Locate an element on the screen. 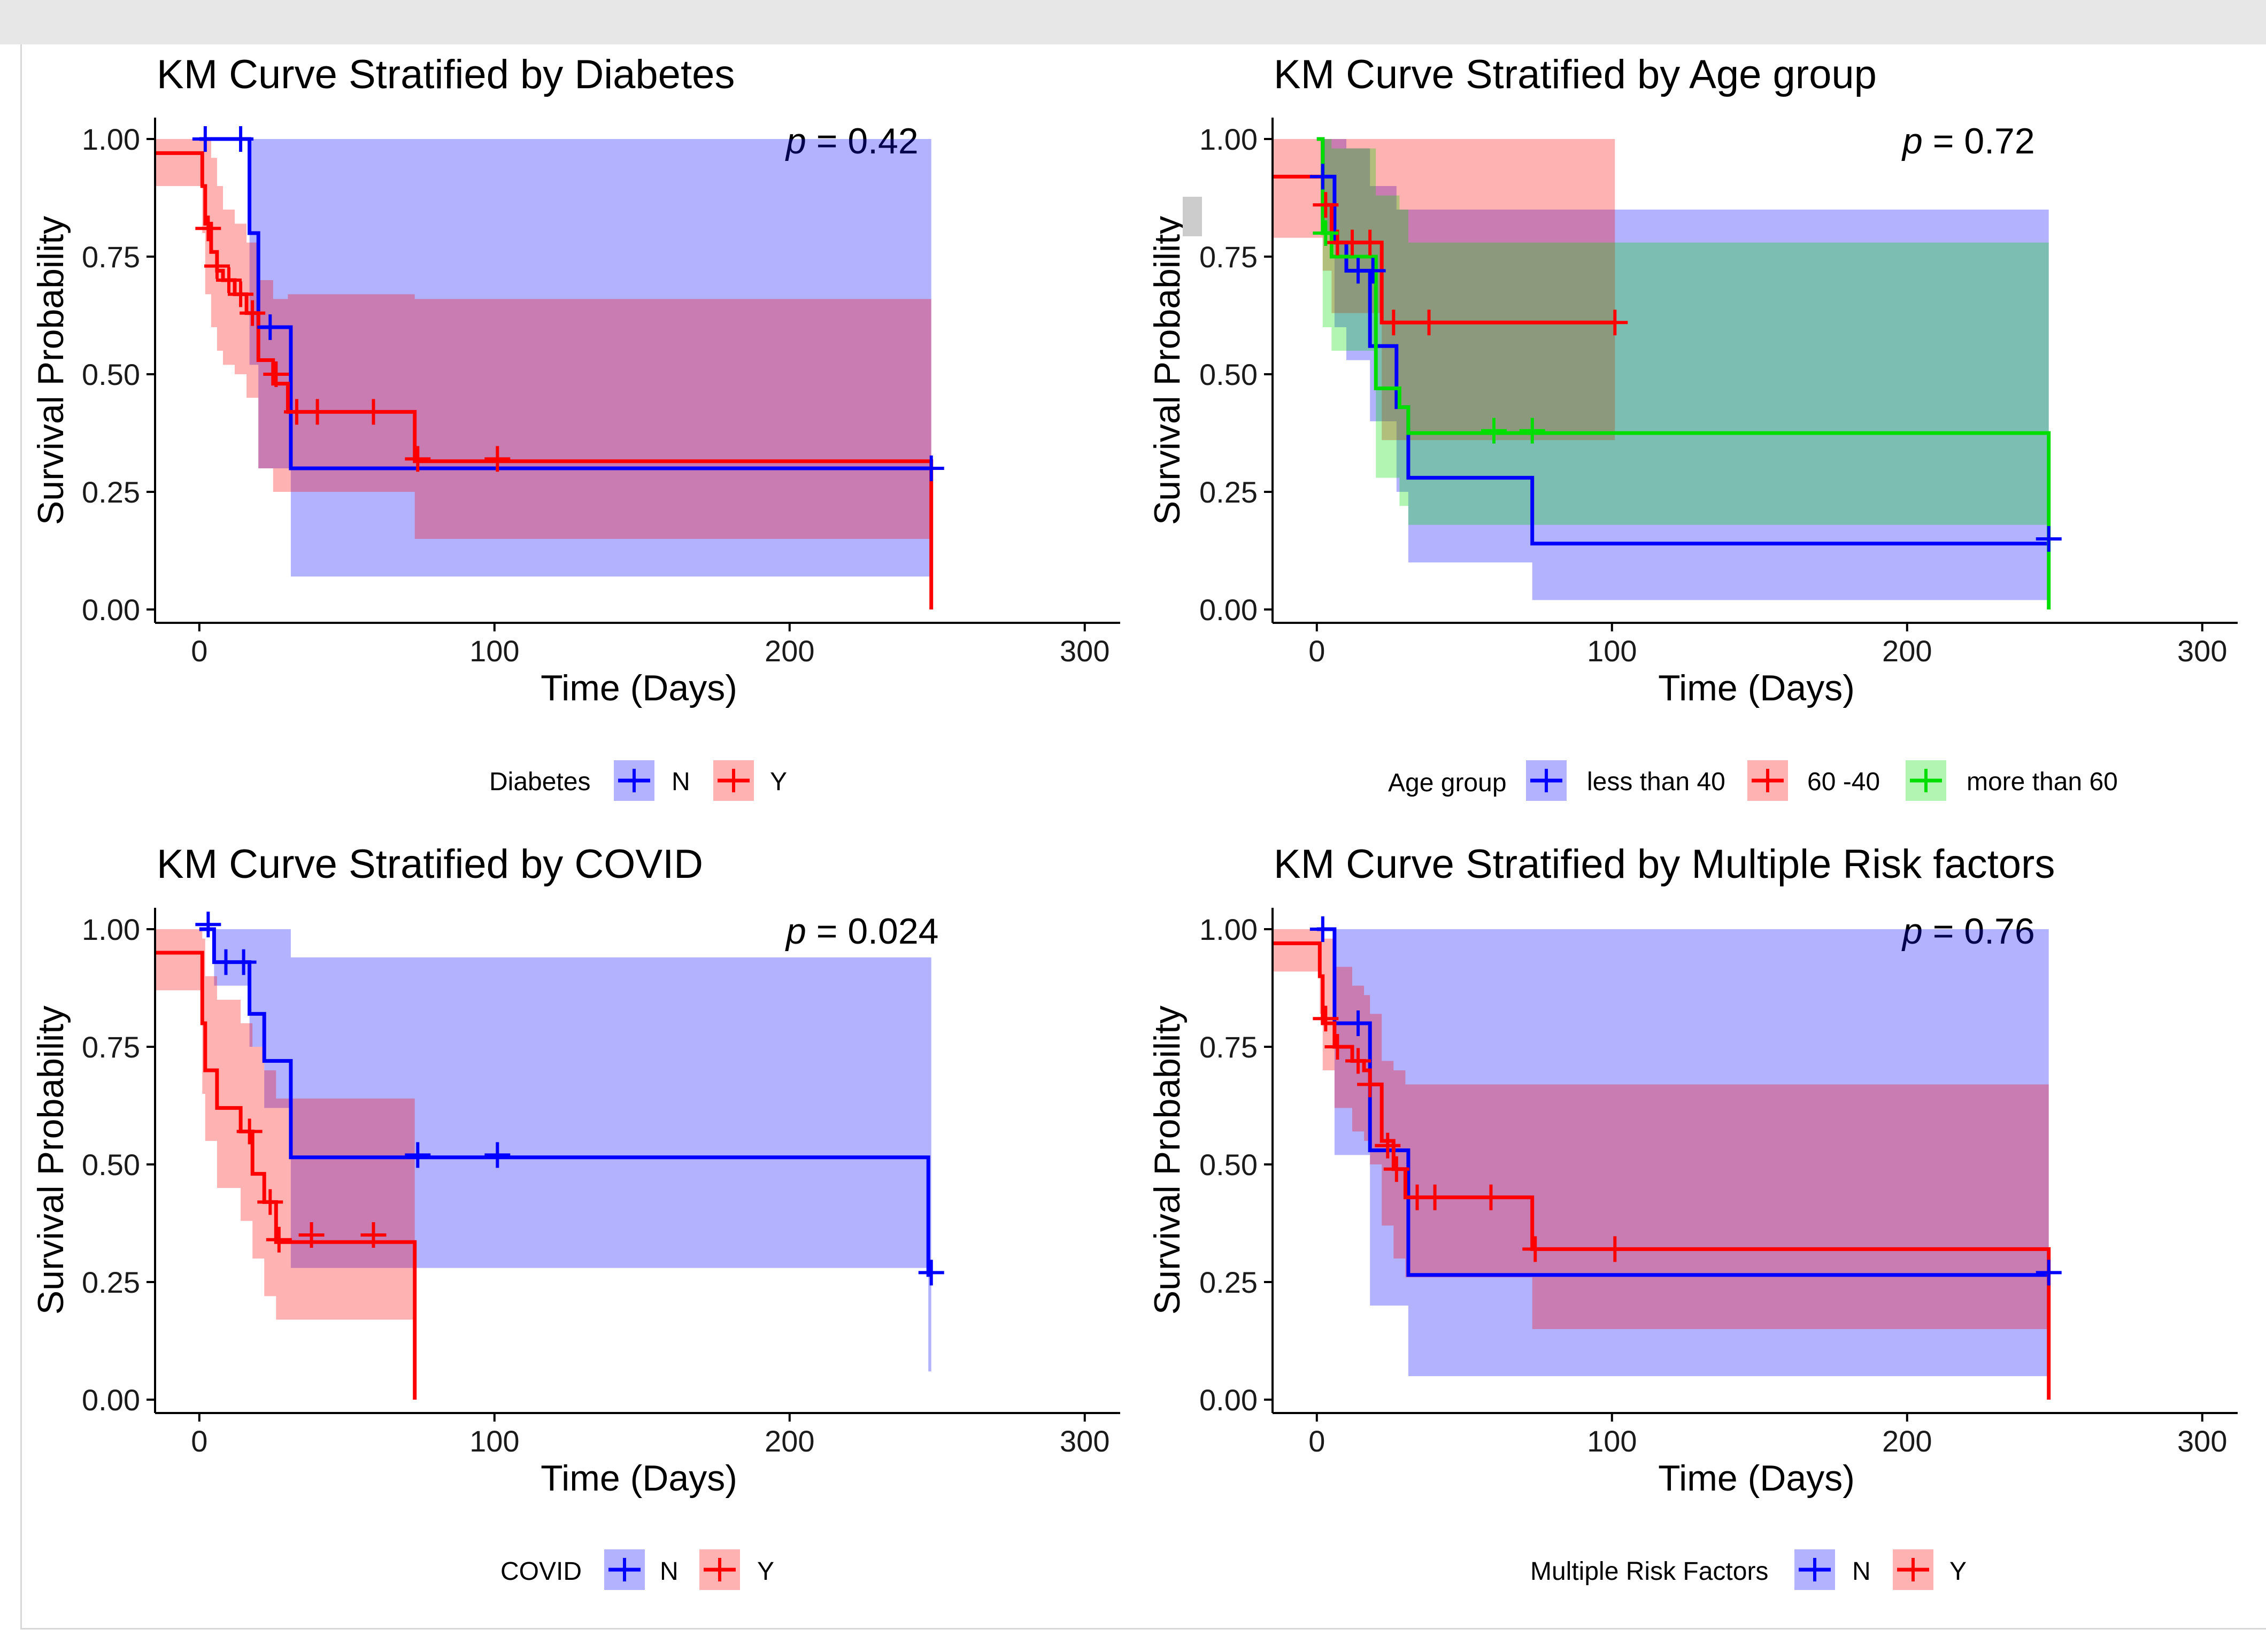 Image resolution: width=2266 pixels, height=1652 pixels. legend-title: Diabetes is located at coordinates (539, 782).